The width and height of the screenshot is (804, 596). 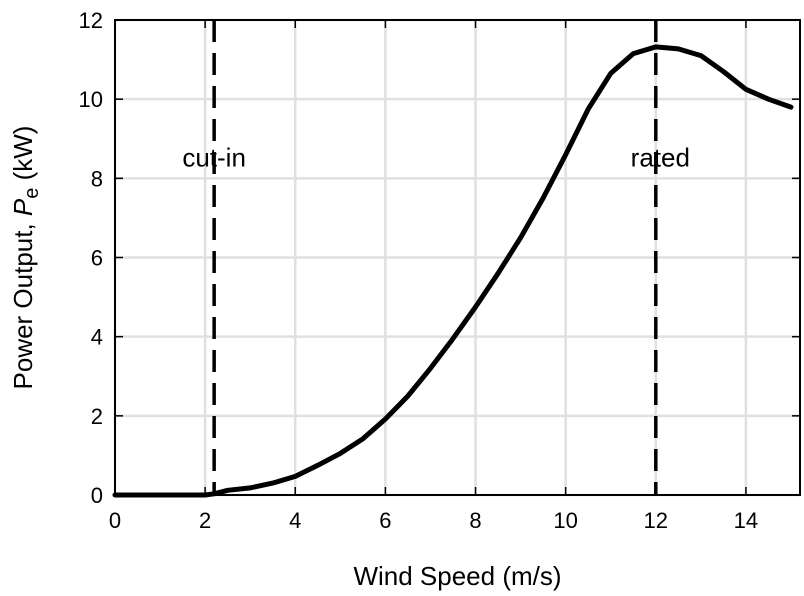 What do you see at coordinates (23, 302) in the screenshot?
I see `y-axis-label-main: Power Output,` at bounding box center [23, 302].